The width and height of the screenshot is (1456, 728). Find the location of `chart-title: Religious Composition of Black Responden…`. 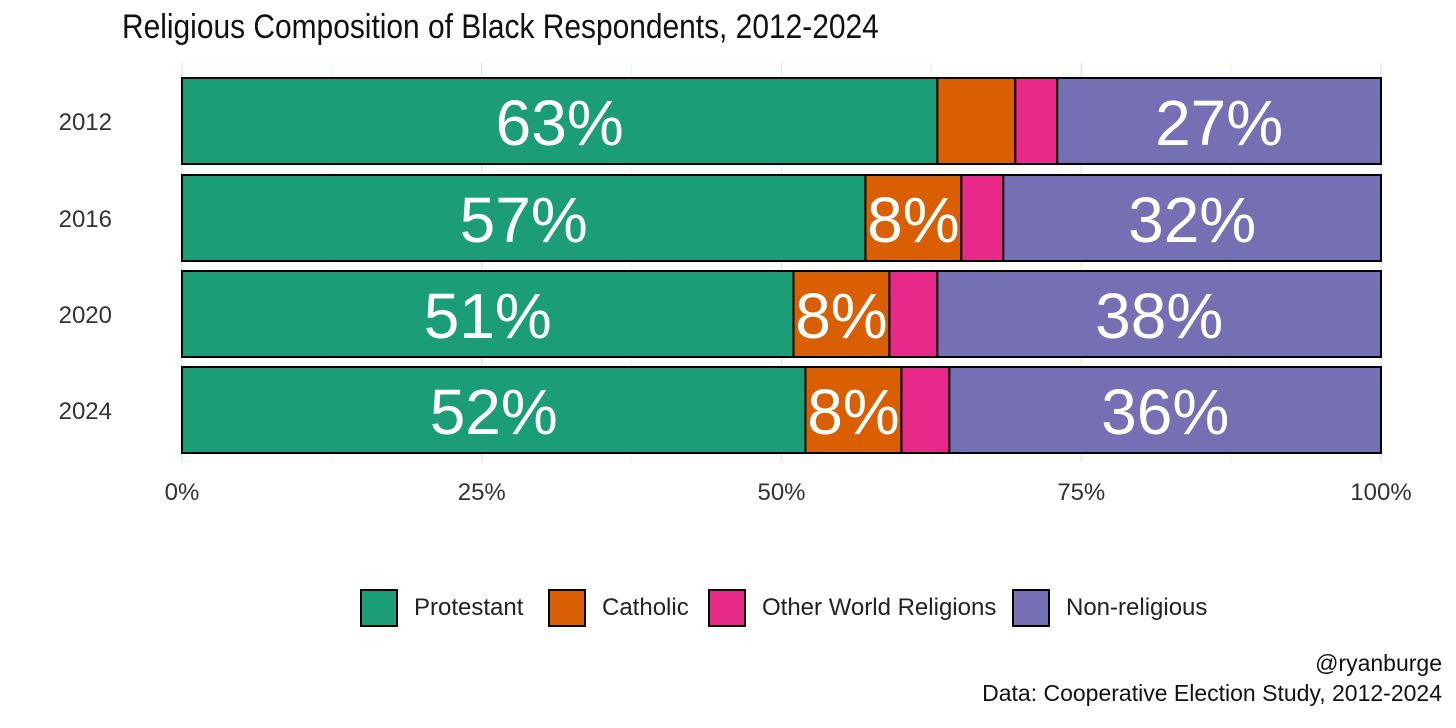

chart-title: Religious Composition of Black Responden… is located at coordinates (500, 27).